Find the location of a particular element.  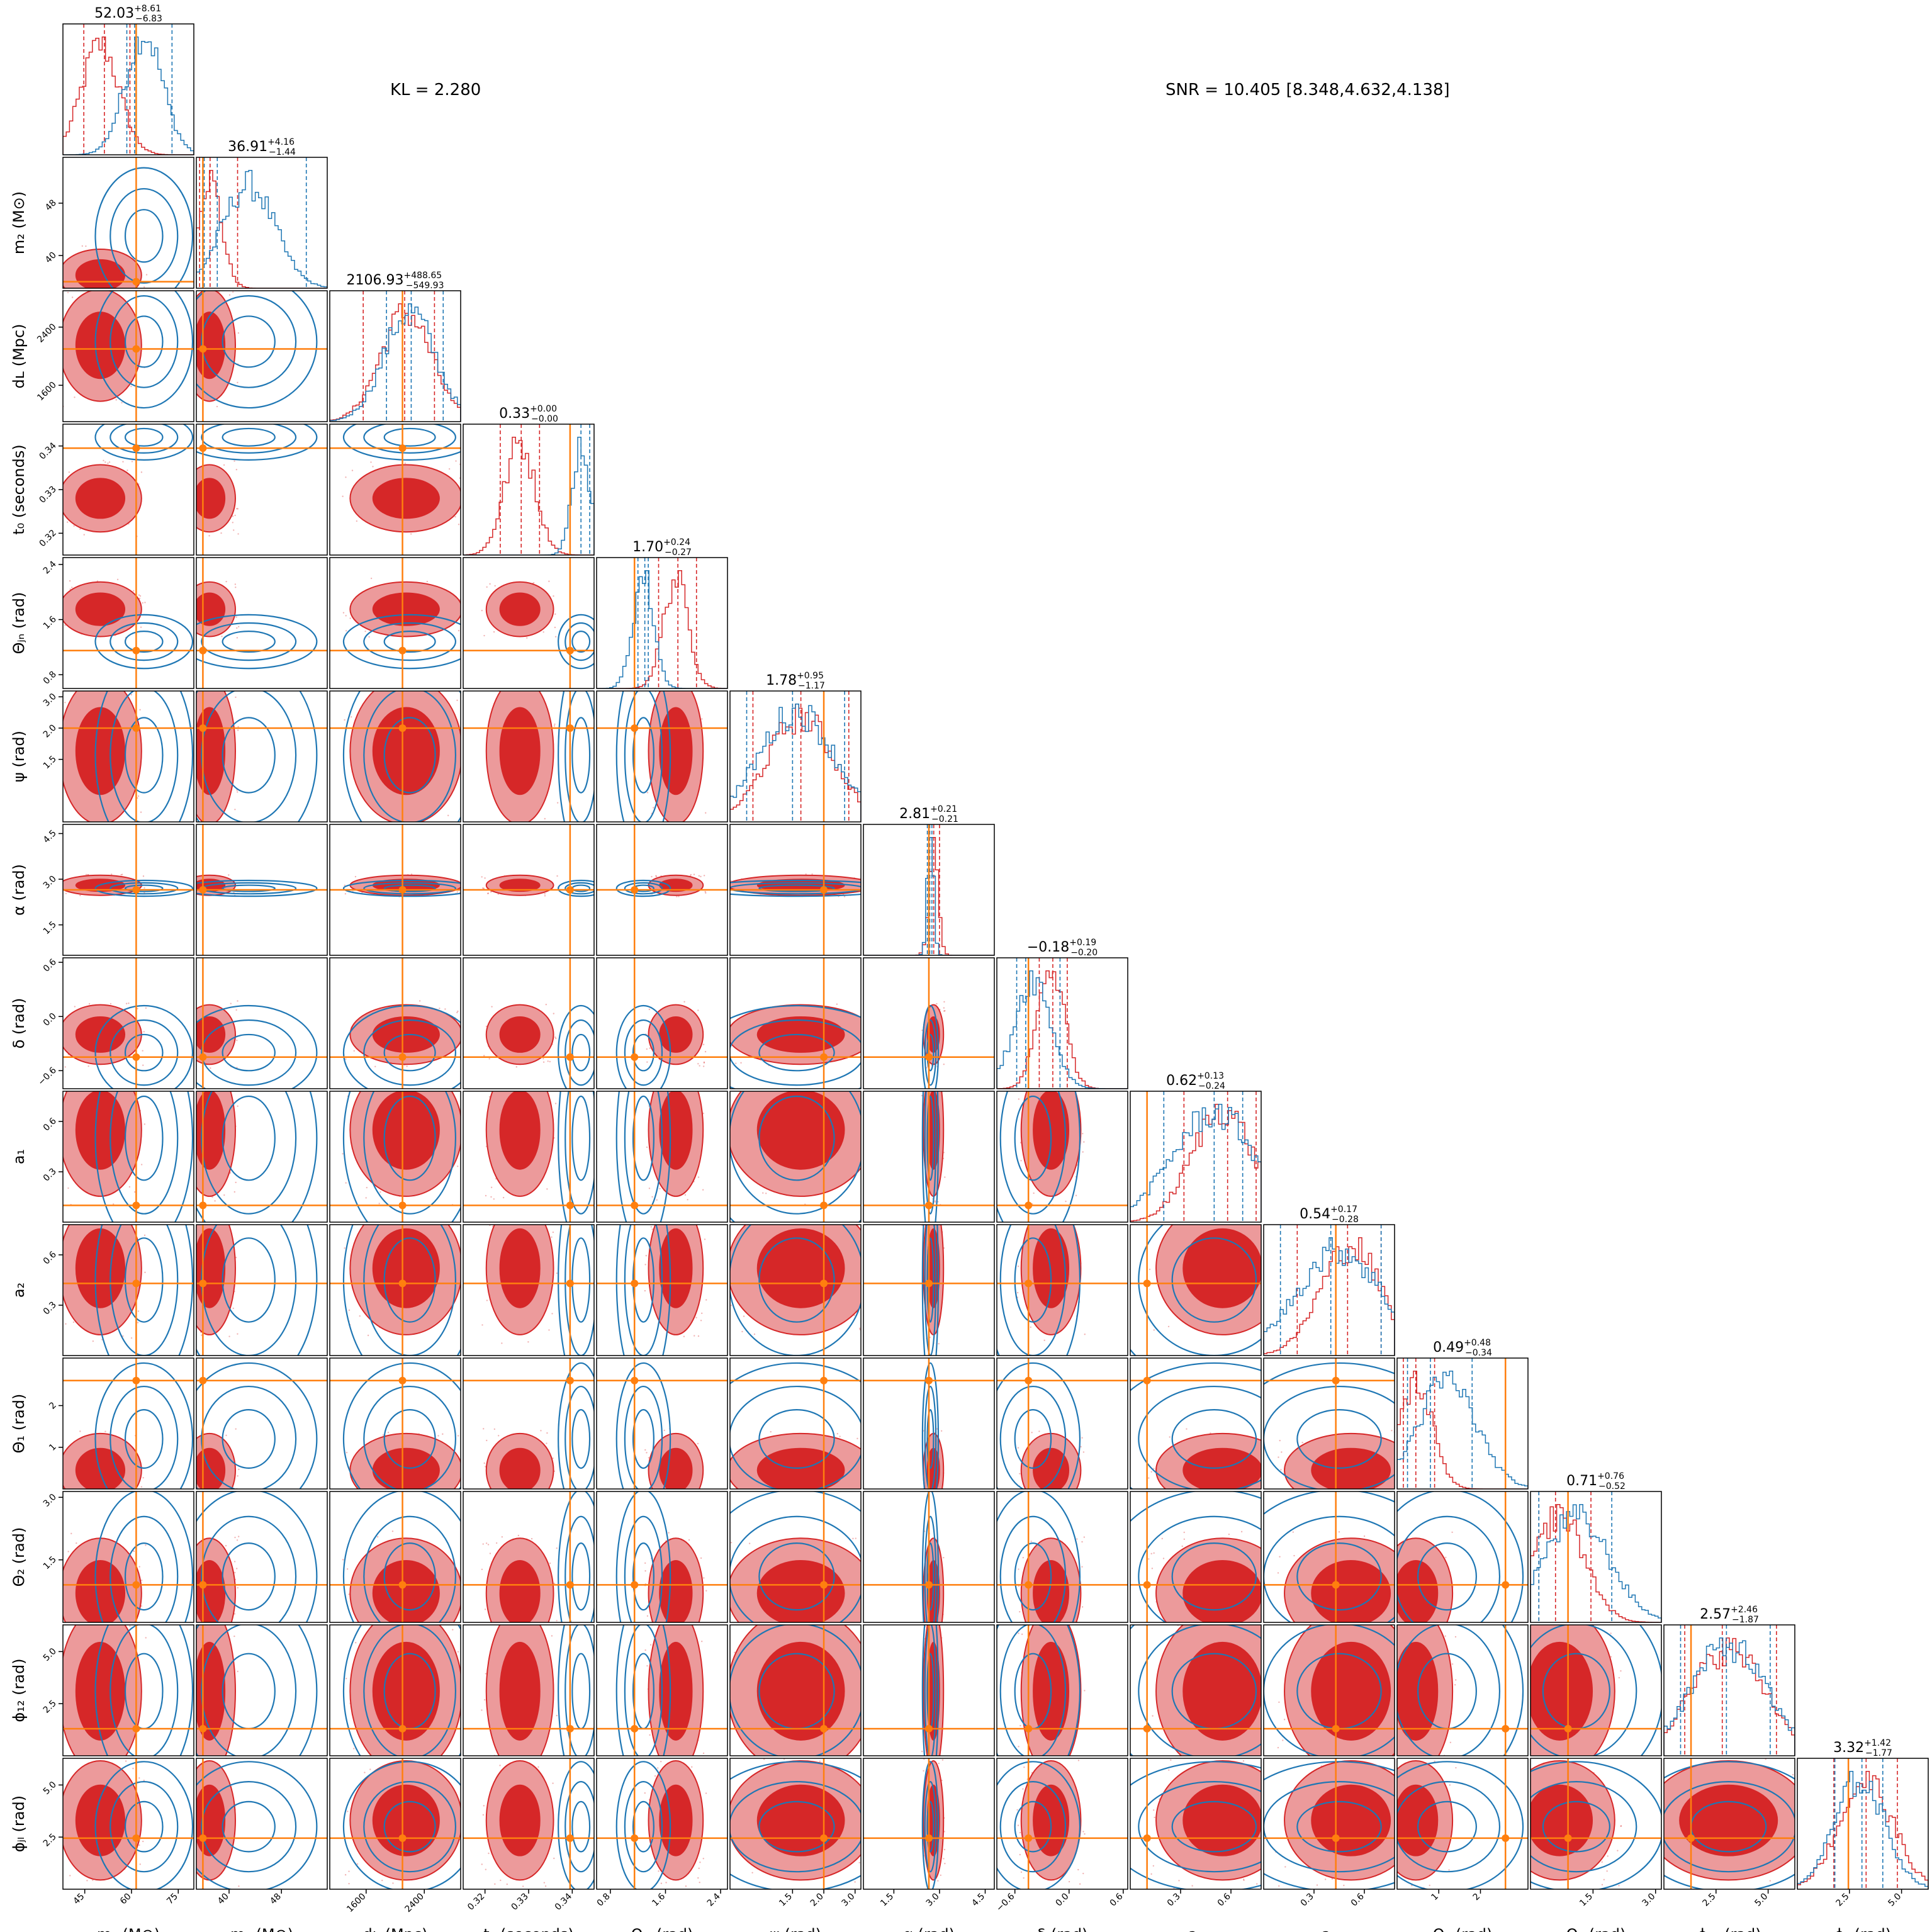

panel-theta1-delta is located at coordinates (1062, 1423).